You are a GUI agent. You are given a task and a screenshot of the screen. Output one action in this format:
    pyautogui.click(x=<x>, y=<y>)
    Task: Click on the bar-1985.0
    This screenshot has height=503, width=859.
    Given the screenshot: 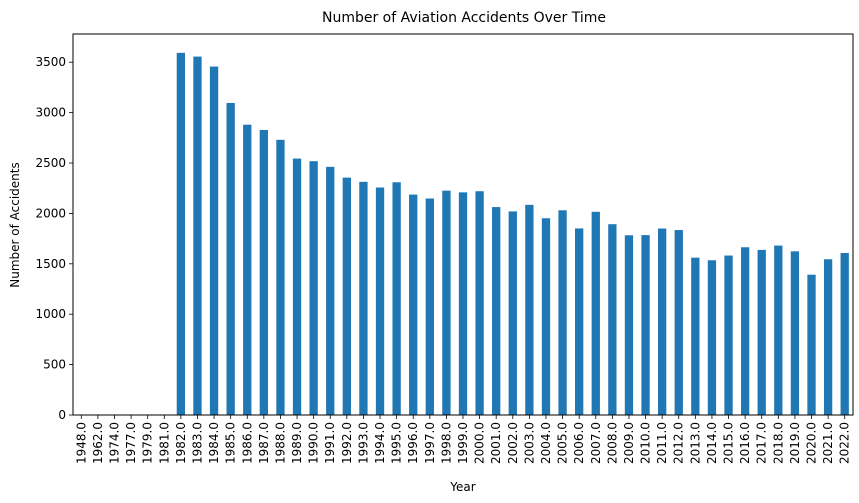 What is the action you would take?
    pyautogui.click(x=230, y=258)
    